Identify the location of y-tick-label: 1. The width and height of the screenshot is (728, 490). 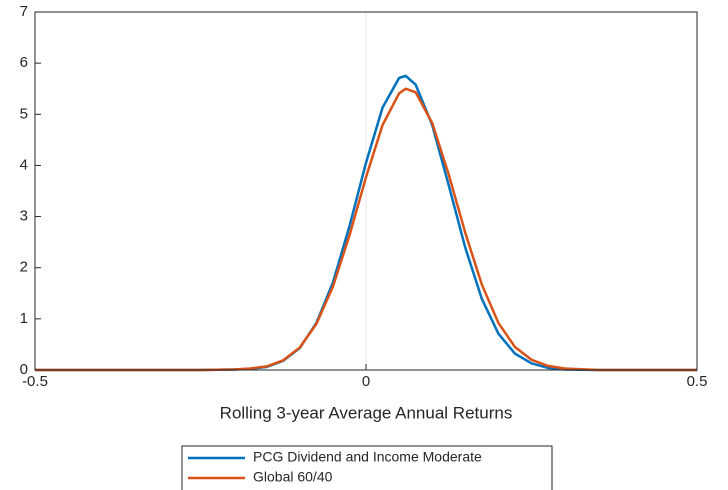
(24, 318).